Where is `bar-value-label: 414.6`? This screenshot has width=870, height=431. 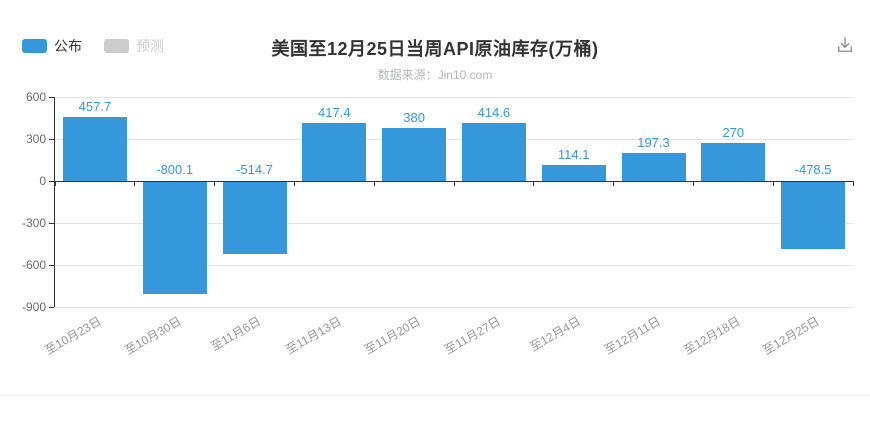
bar-value-label: 414.6 is located at coordinates (494, 112).